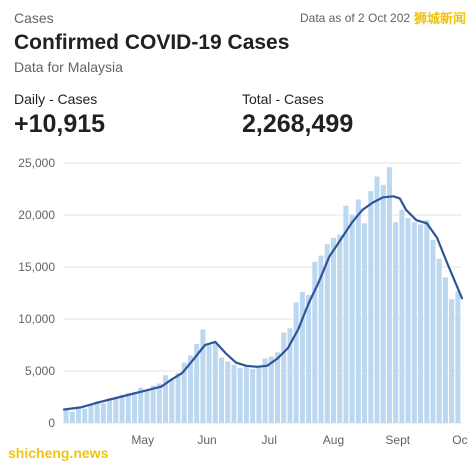 The height and width of the screenshot is (464, 474). I want to click on y-tick-label: 15,000, so click(36, 267).